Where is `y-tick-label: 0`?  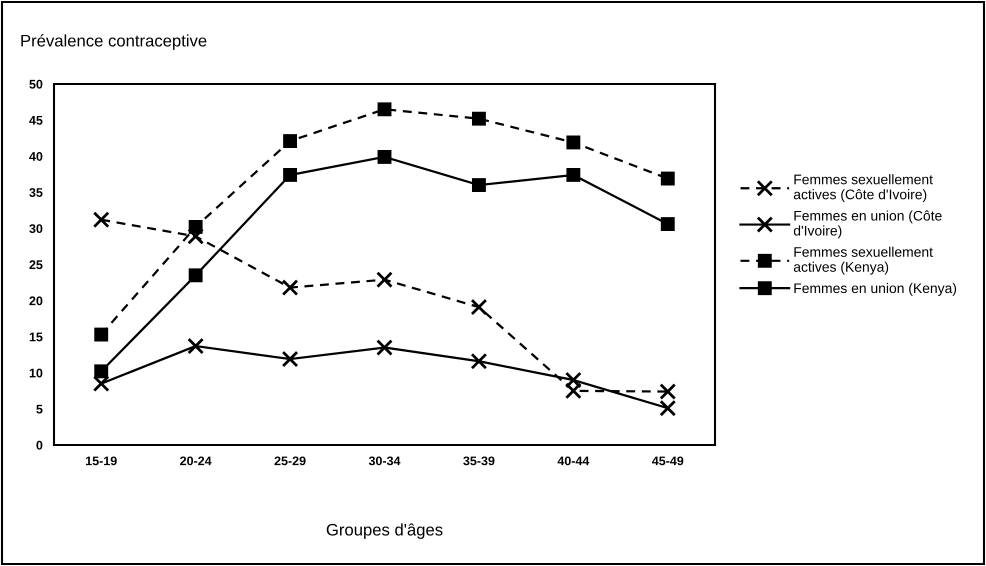 y-tick-label: 0 is located at coordinates (39, 445).